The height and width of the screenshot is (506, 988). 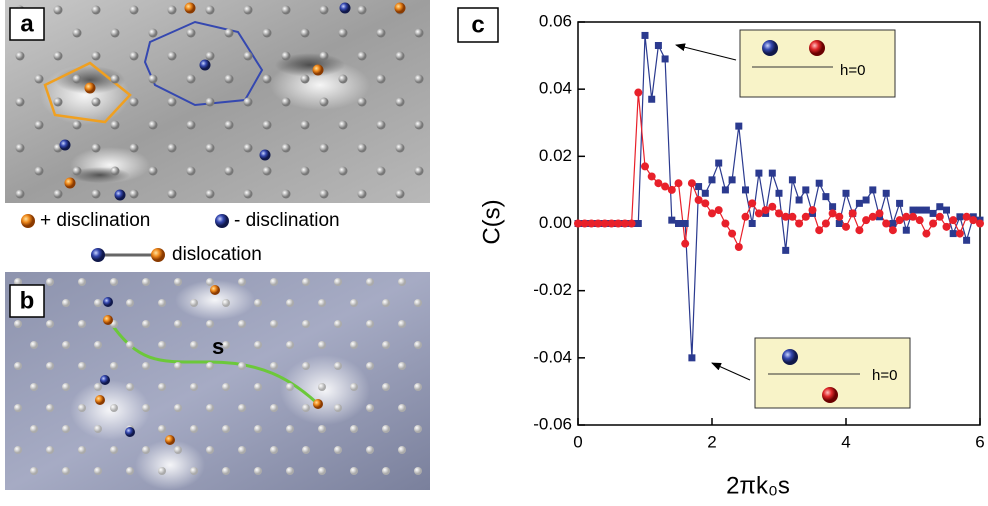 I want to click on y-tick-label: 0.00, so click(x=555, y=222).